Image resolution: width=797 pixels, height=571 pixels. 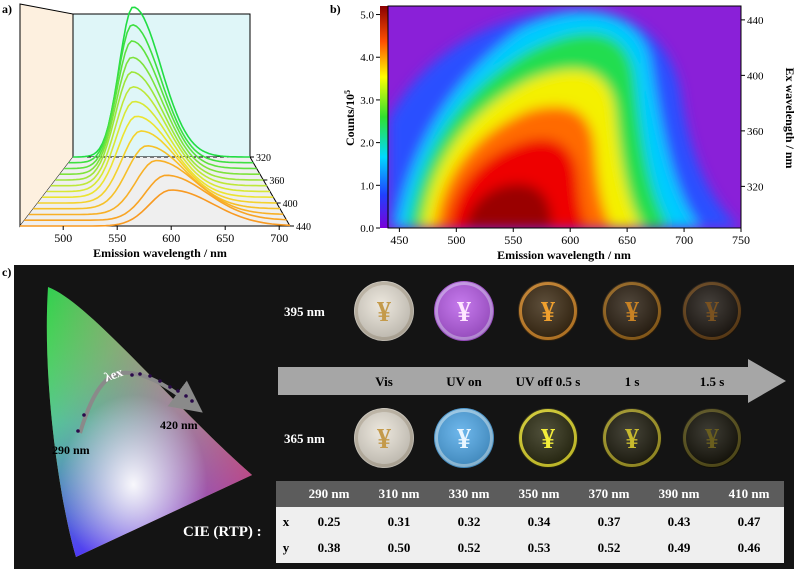 I want to click on panel-b-label: b), so click(x=335, y=9).